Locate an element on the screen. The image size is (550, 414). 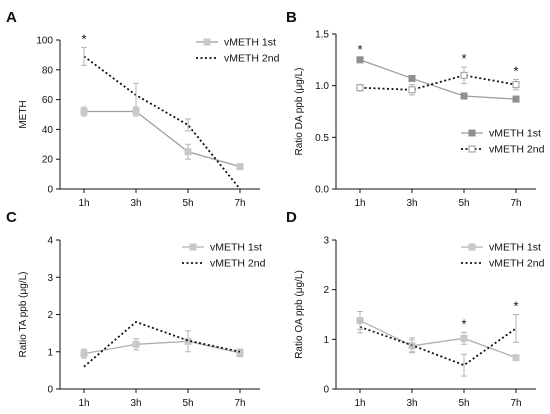
panel-label: A is located at coordinates (11, 17).